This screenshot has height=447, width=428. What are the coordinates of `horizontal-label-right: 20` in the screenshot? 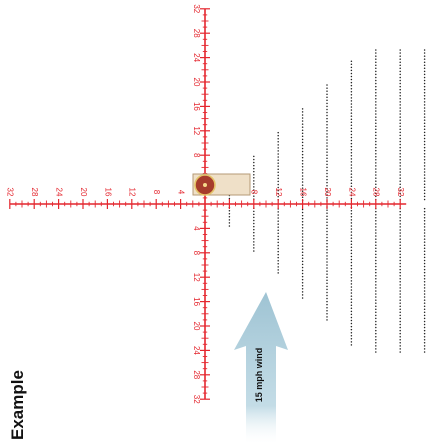 It's located at (327, 192).